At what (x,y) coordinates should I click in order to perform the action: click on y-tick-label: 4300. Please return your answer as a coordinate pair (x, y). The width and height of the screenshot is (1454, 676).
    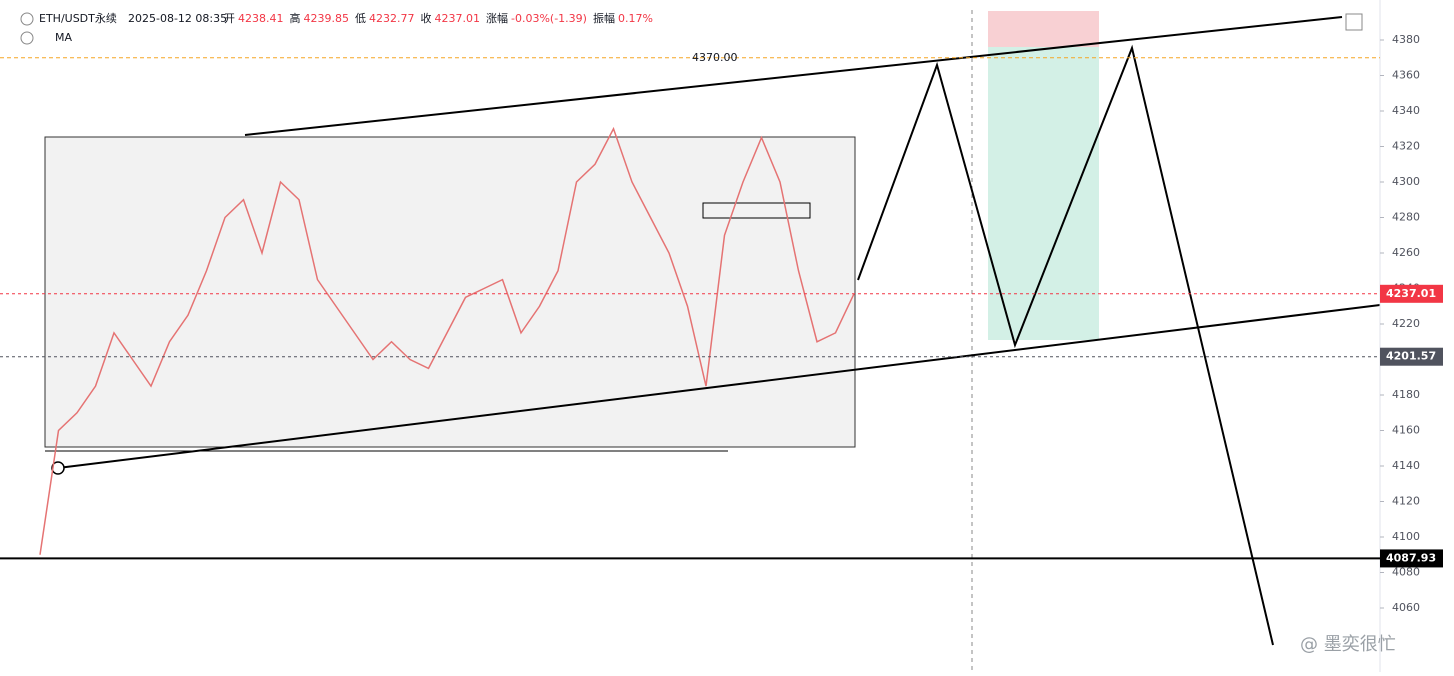
    Looking at the image, I should click on (1406, 181).